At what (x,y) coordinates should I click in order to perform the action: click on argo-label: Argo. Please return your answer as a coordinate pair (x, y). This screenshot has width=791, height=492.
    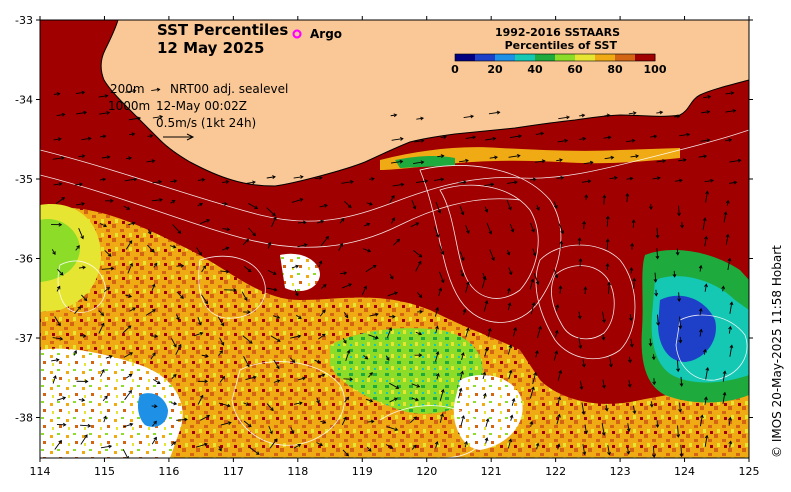
    Looking at the image, I should click on (326, 34).